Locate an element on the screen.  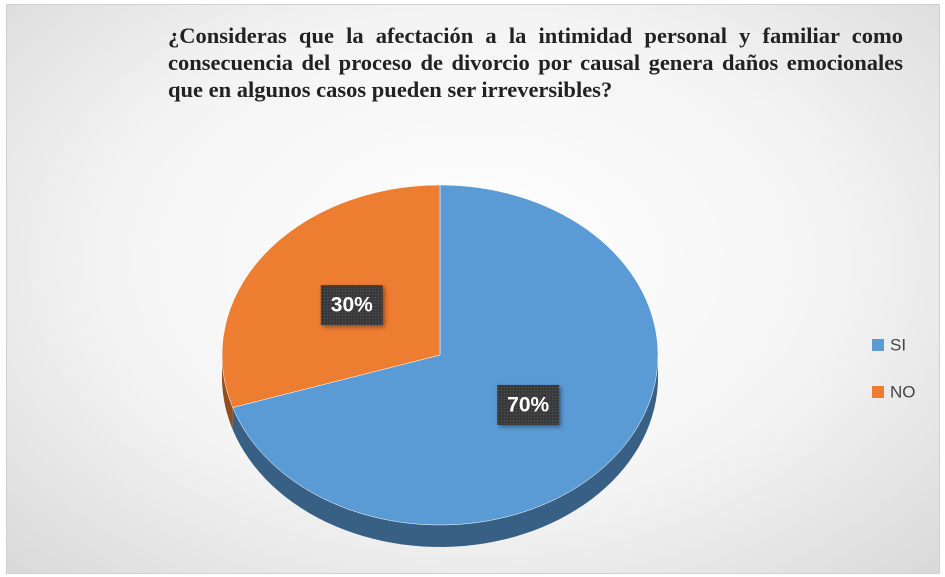
slice-side is located at coordinates (227, 392).